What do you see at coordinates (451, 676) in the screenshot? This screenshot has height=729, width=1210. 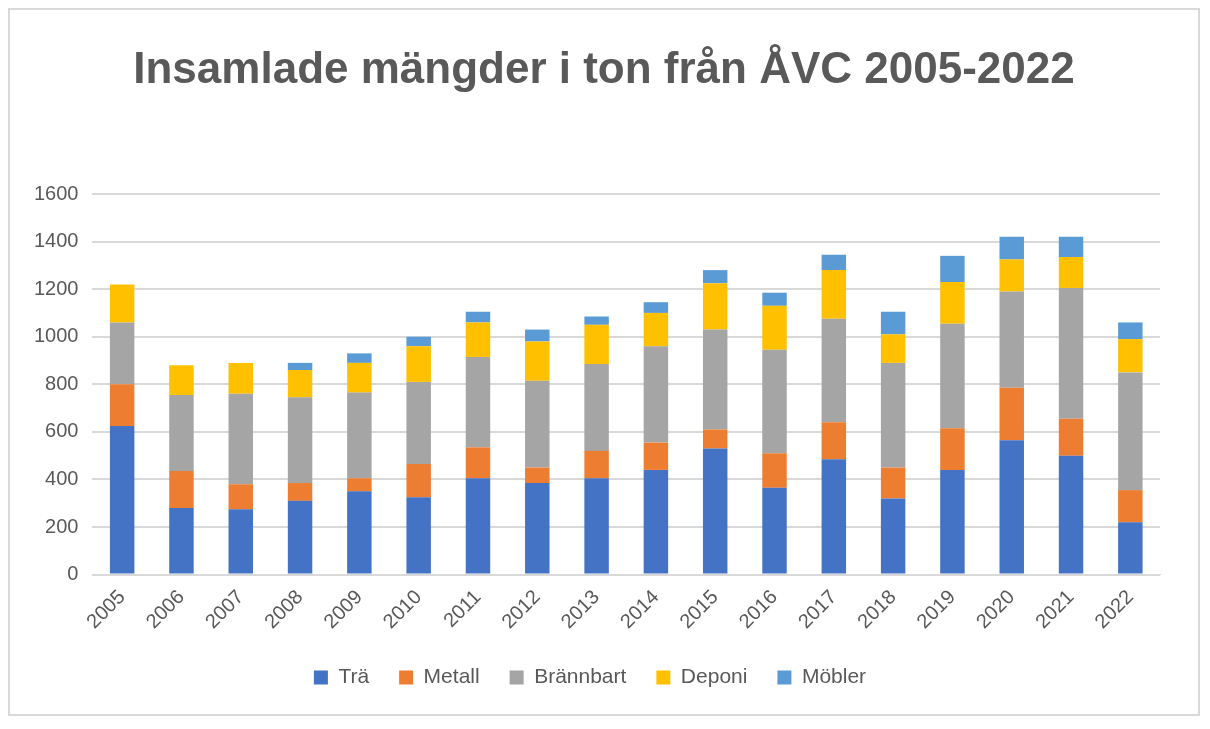 I see `legend-label: Metall` at bounding box center [451, 676].